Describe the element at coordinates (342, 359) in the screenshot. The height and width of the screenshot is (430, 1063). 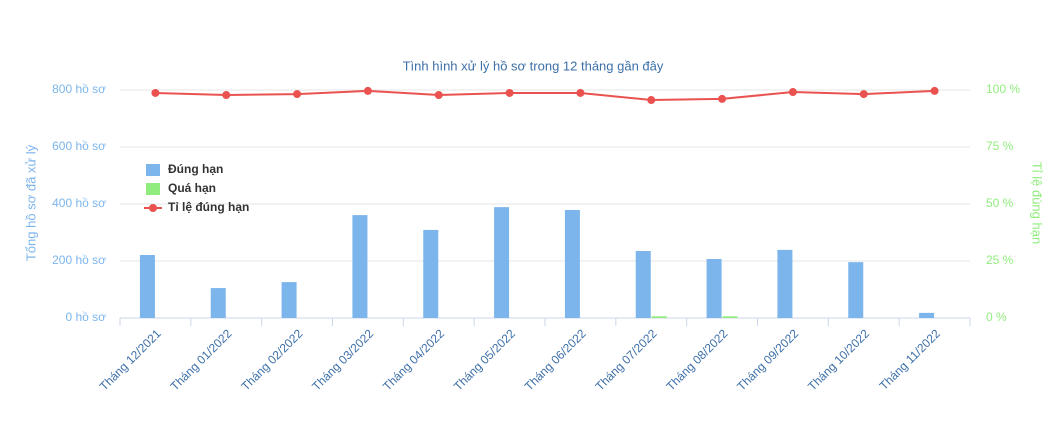
I see `x-tick-label: Tháng 03/2022` at that location.